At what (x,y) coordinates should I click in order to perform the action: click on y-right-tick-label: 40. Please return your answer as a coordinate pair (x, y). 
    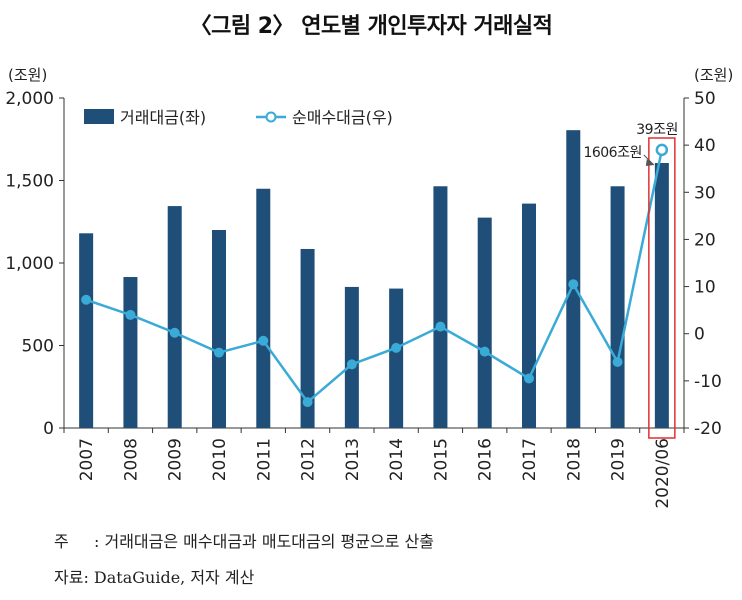
    Looking at the image, I should click on (705, 146).